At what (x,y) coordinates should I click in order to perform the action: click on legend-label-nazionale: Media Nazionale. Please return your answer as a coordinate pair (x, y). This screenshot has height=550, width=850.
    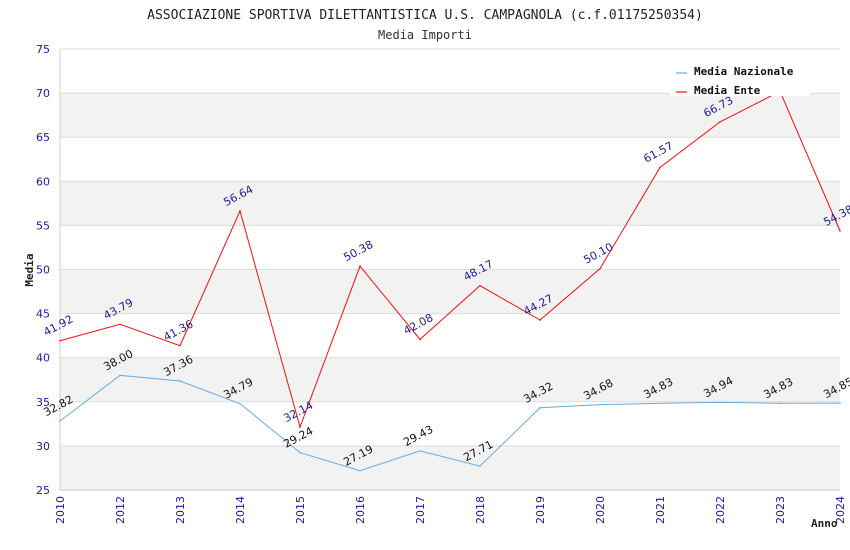
    Looking at the image, I should click on (744, 71).